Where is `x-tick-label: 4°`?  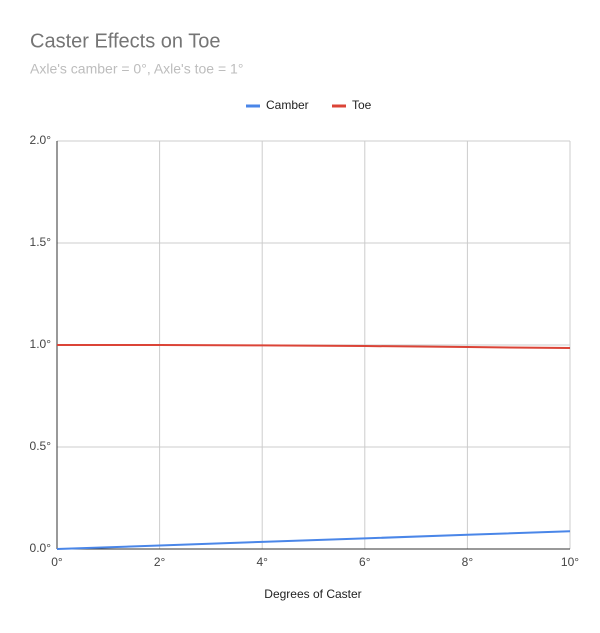 x-tick-label: 4° is located at coordinates (262, 562).